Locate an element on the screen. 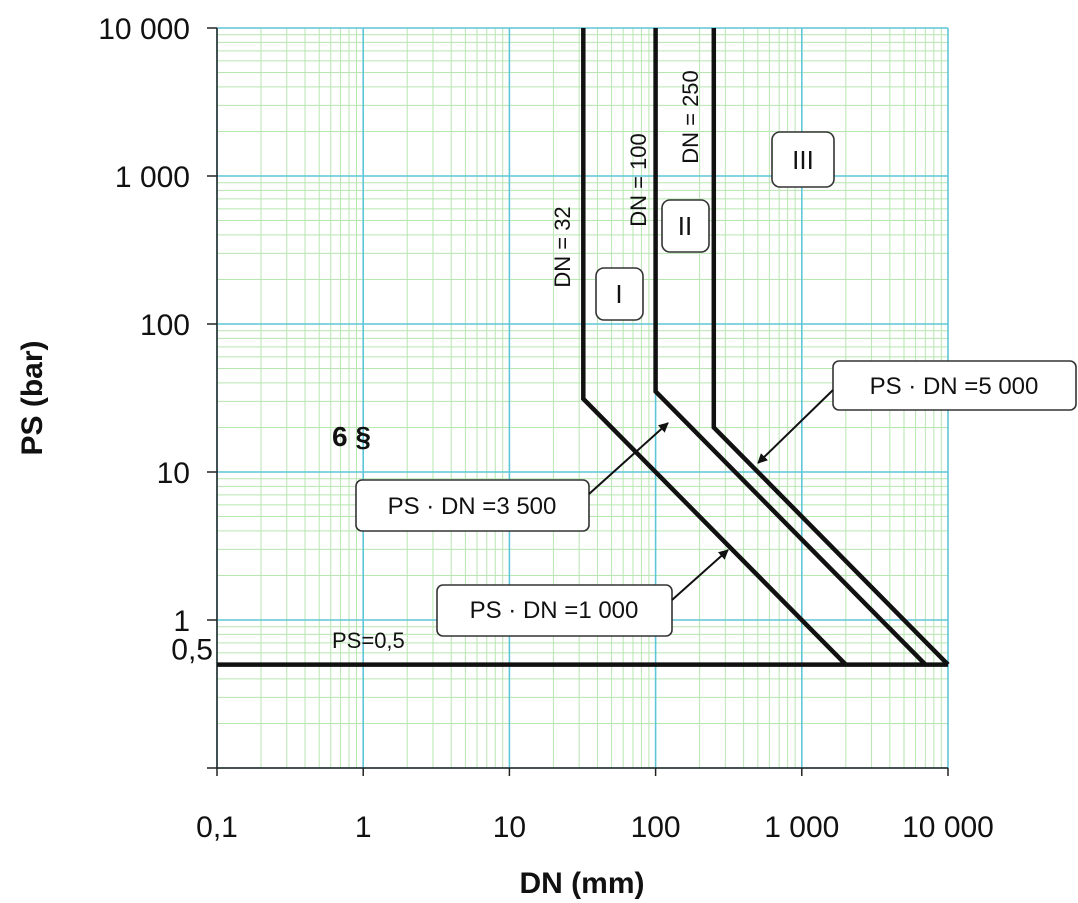  category-ii-label: II is located at coordinates (685, 226).